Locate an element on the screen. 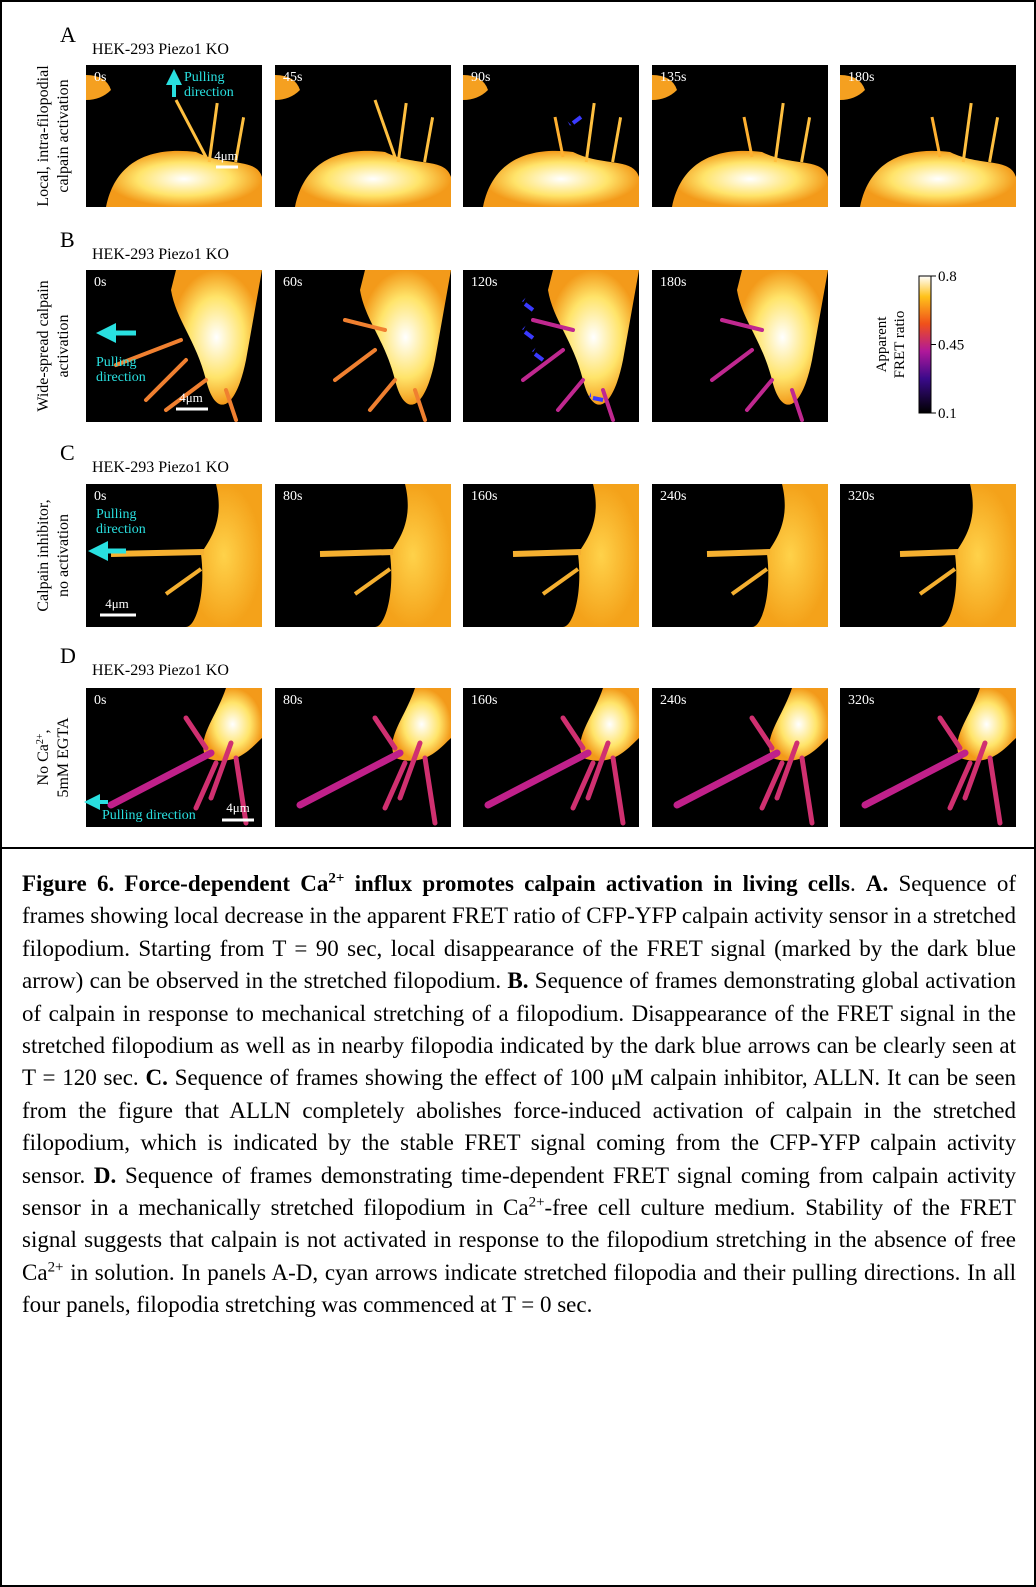 This screenshot has width=1036, height=1587. frame-time: 90s is located at coordinates (480, 77).